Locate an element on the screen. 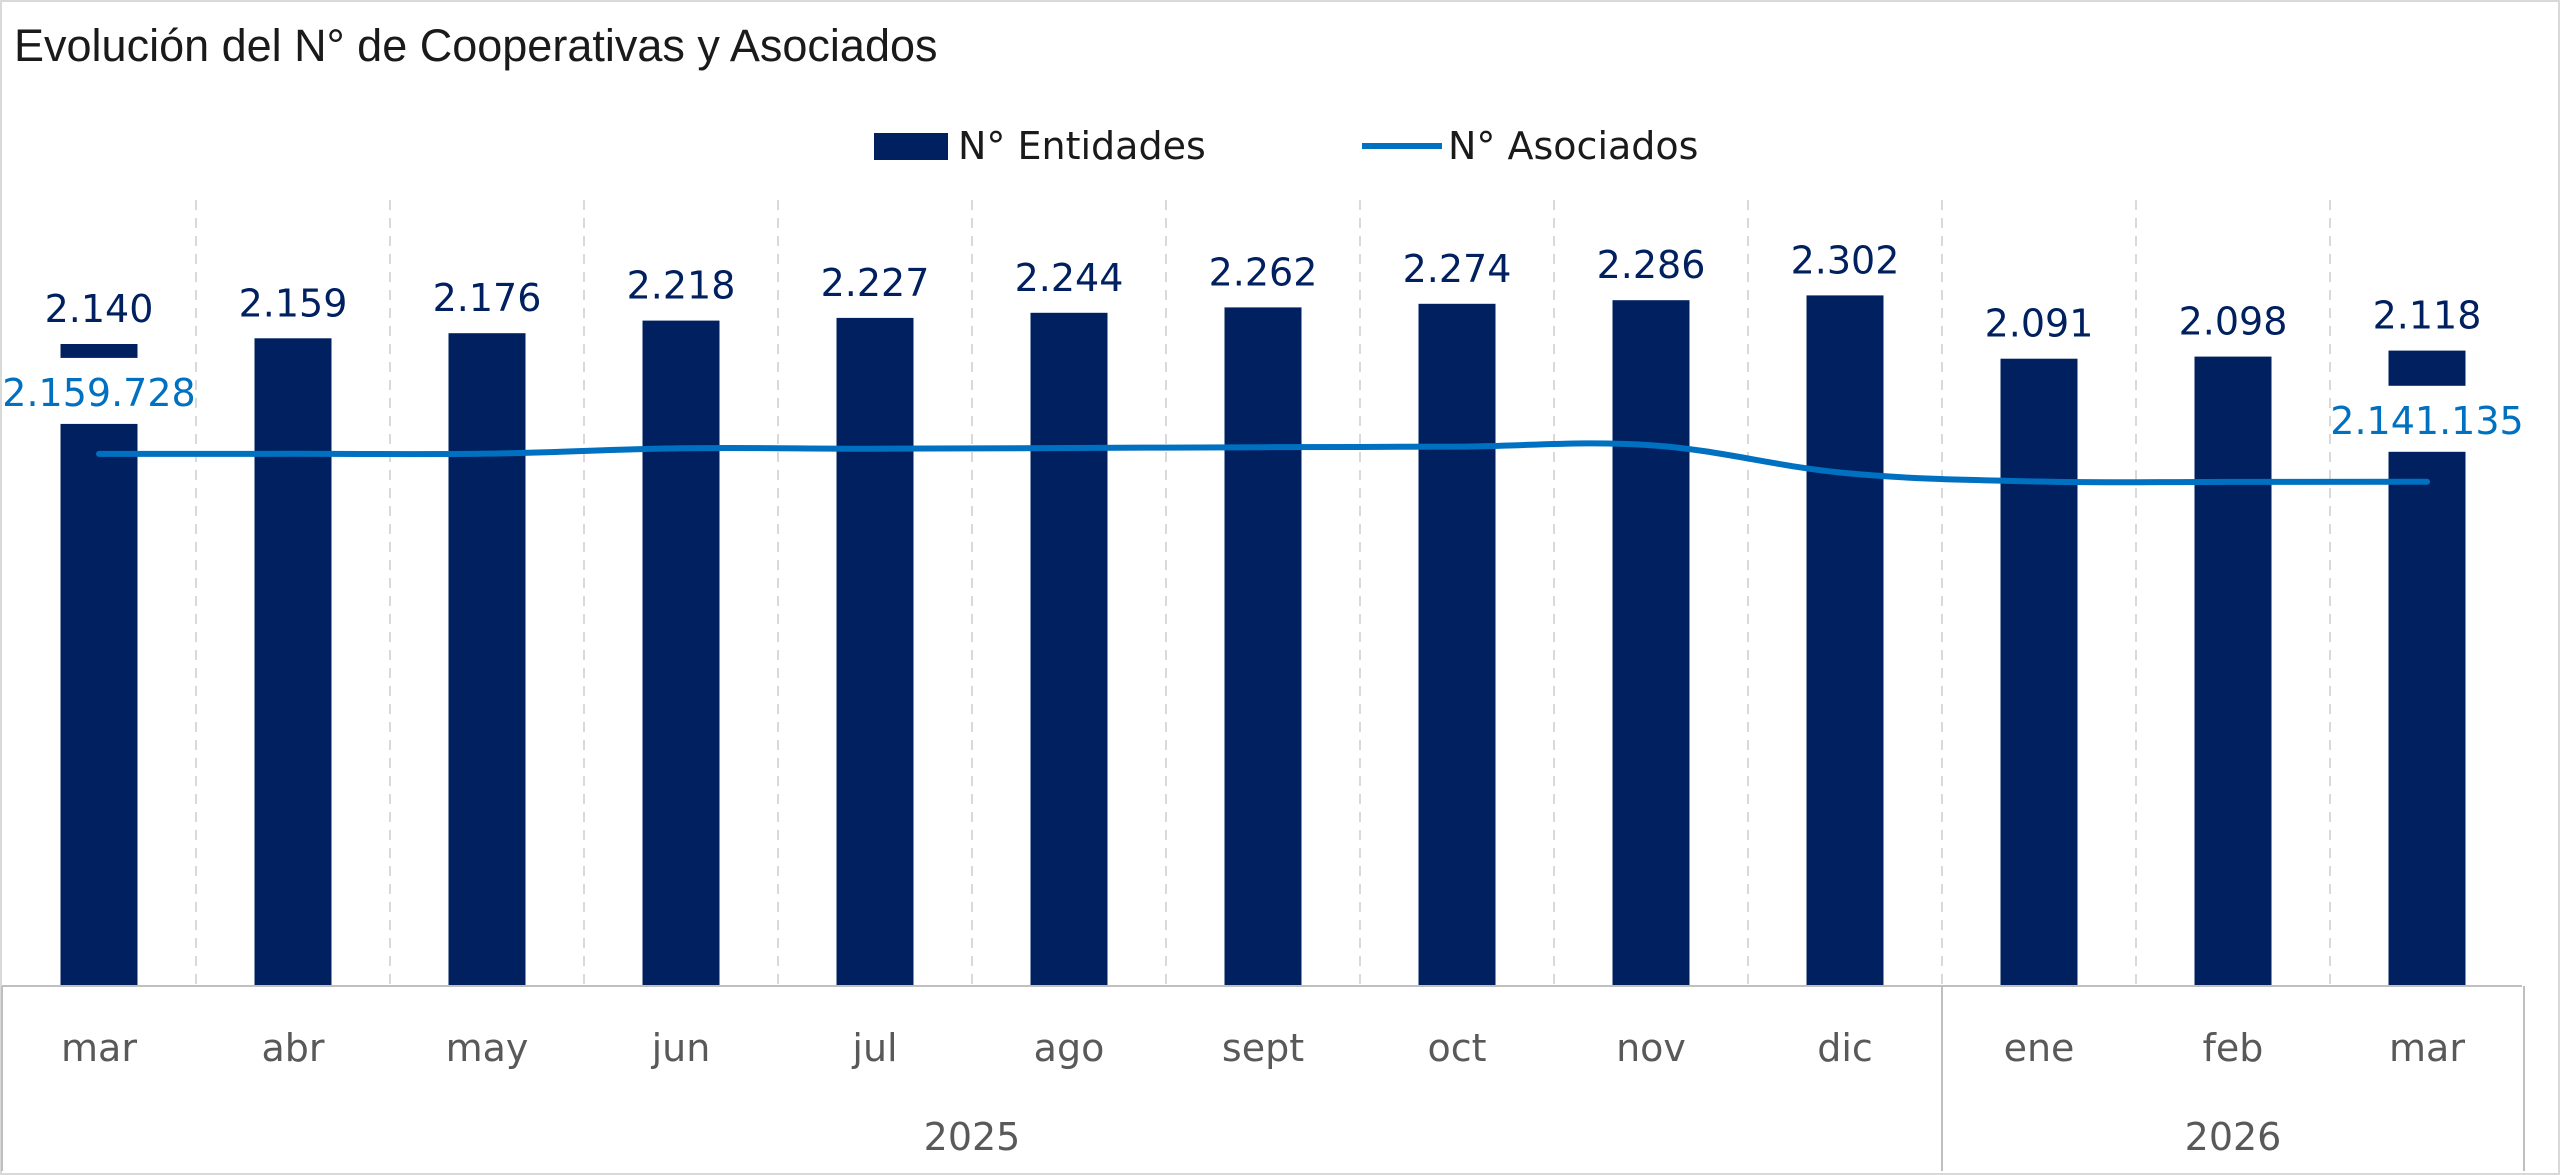 Image resolution: width=2560 pixels, height=1175 pixels. x-tick-label: abr is located at coordinates (292, 1048).